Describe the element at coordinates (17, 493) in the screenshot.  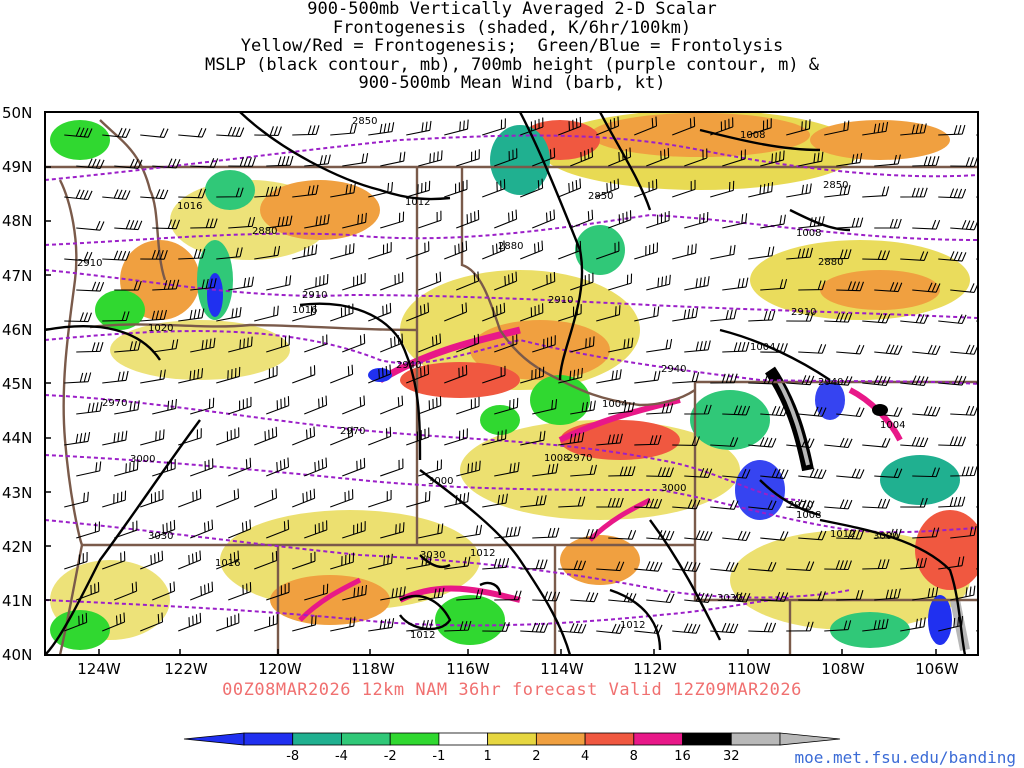
I see `lat-label-43N: 43N` at that location.